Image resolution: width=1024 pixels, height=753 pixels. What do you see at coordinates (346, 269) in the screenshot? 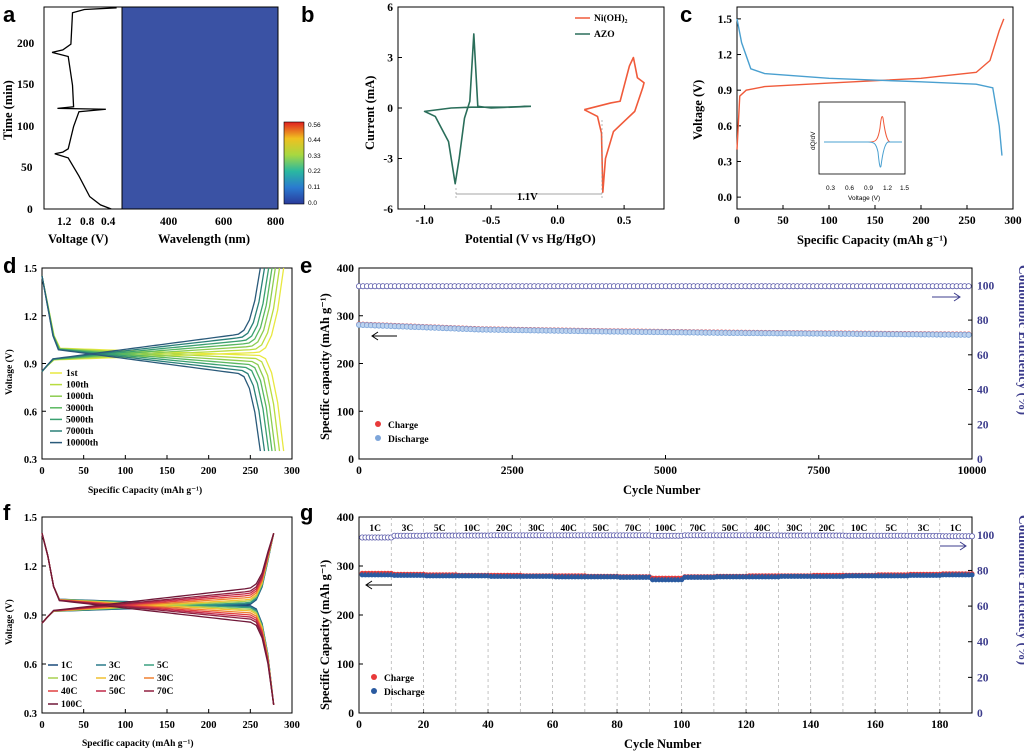
I see `ytick-label: 400` at bounding box center [346, 269].